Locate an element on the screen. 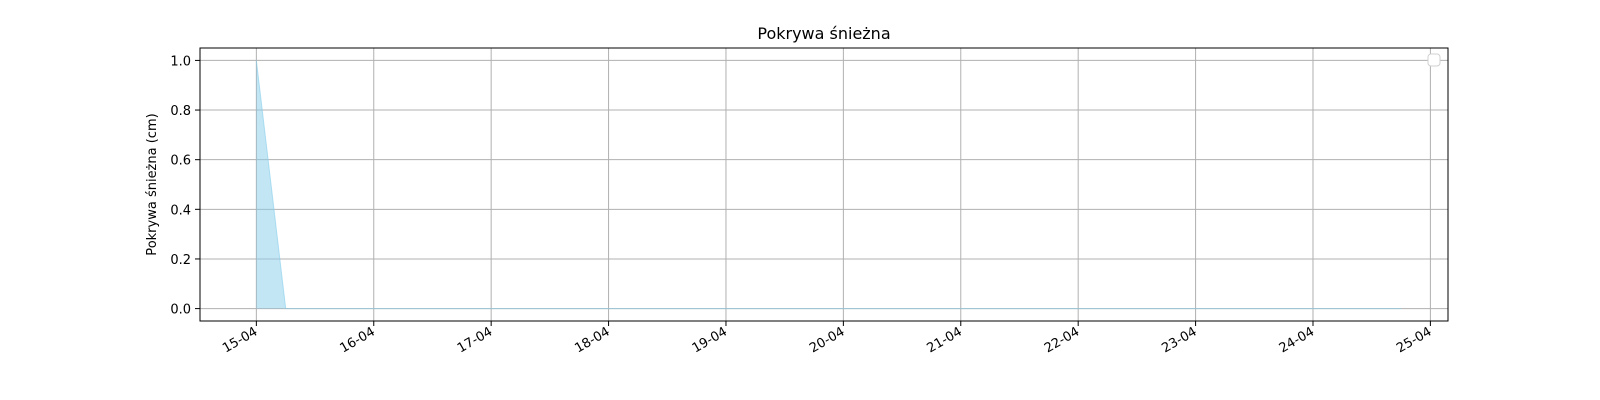 The height and width of the screenshot is (400, 1600). y-tick-label: 0.4 is located at coordinates (180, 210).